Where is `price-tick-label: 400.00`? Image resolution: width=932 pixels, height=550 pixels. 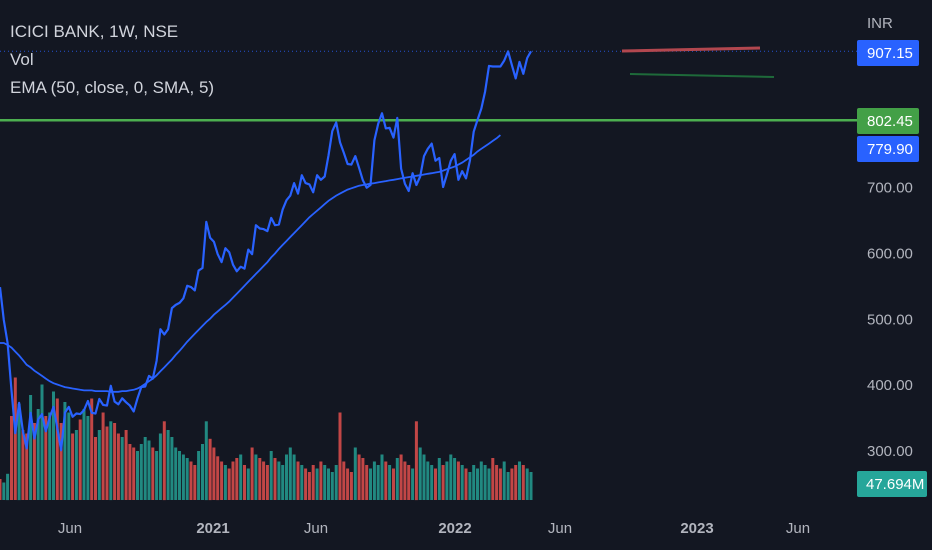 price-tick-label: 400.00 is located at coordinates (890, 385).